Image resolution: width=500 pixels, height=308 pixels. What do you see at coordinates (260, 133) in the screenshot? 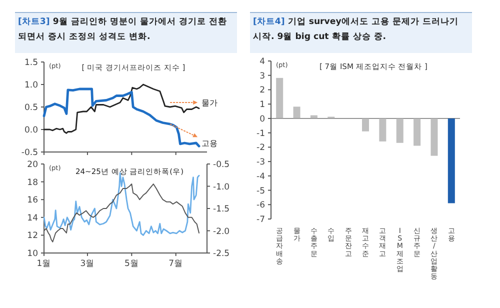
I see `y-tick-label: -1` at bounding box center [260, 133].